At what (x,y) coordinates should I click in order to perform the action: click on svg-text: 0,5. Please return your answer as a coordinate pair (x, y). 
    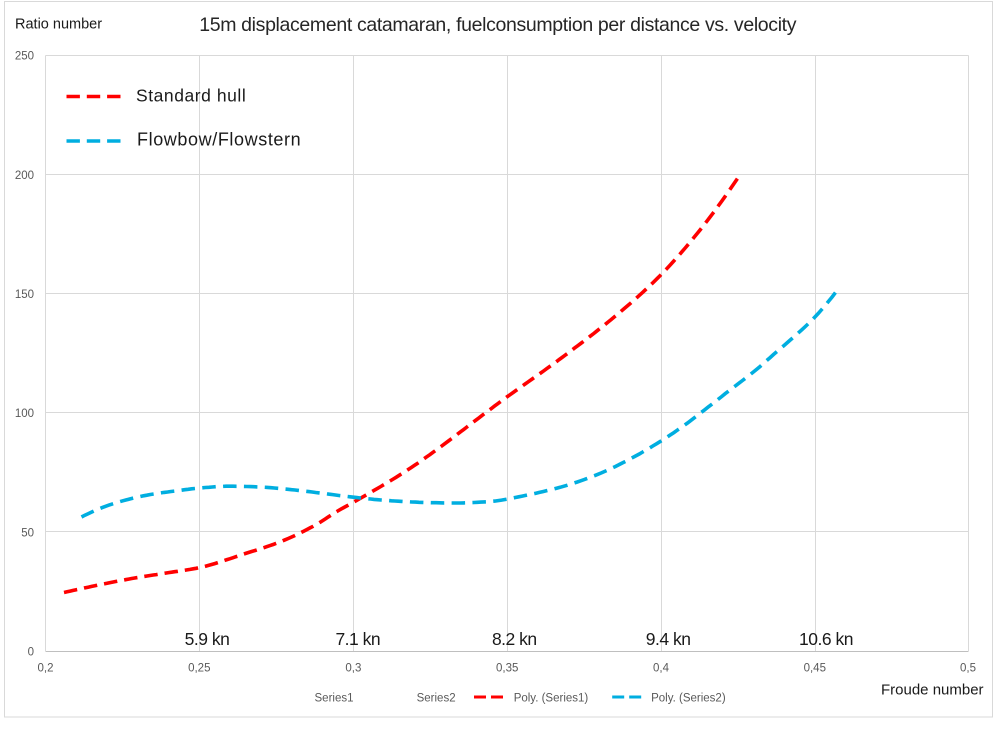
    Looking at the image, I should click on (968, 669).